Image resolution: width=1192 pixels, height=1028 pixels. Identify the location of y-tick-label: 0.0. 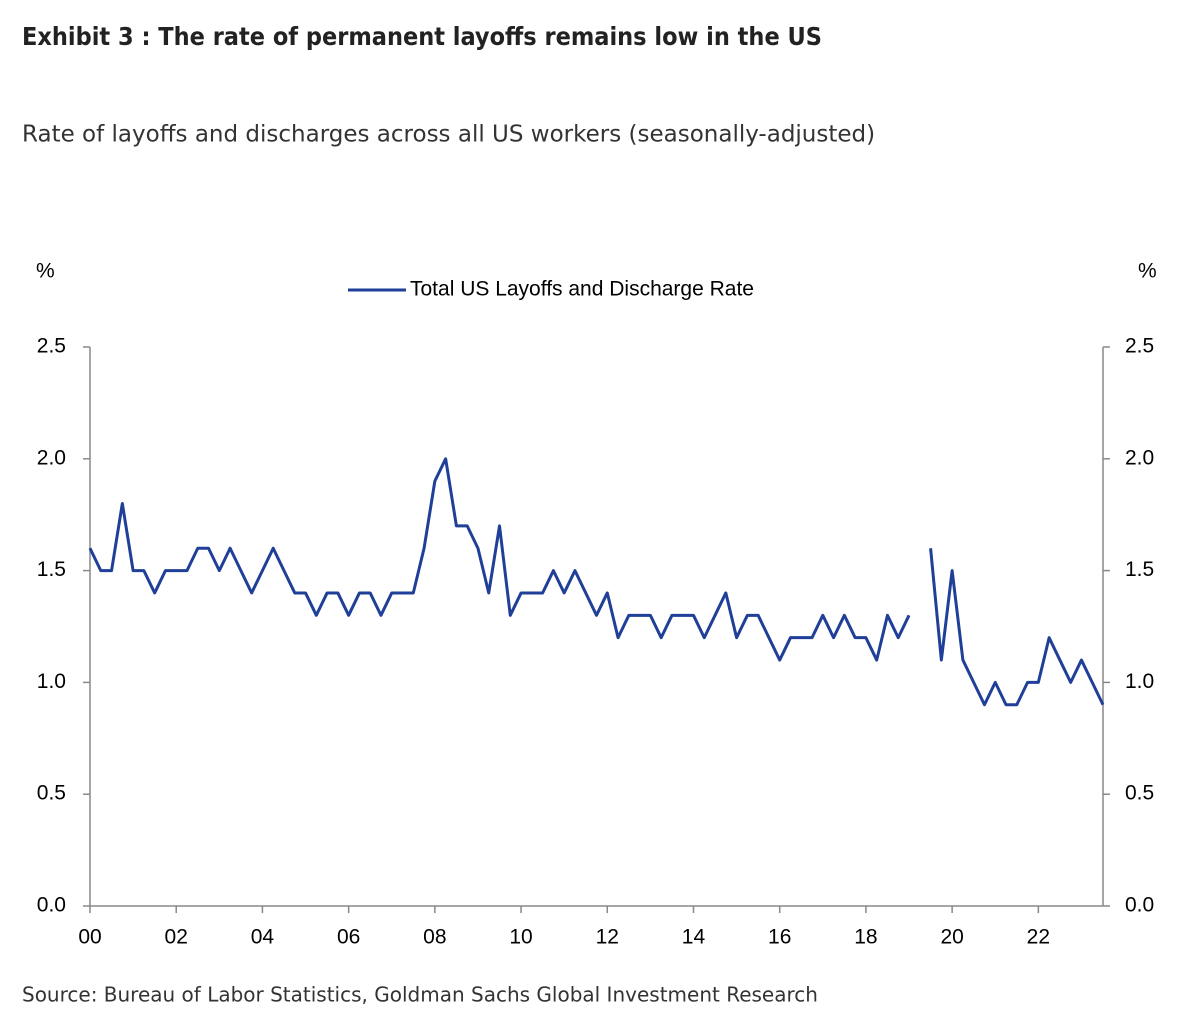
(51, 905).